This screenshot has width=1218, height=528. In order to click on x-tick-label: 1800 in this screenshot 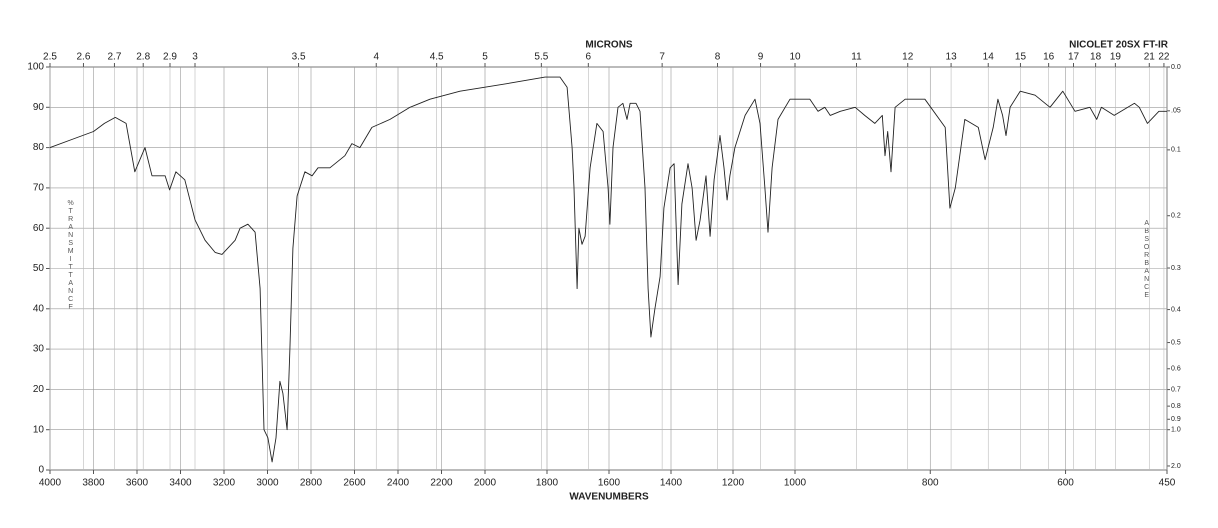, I will do `click(547, 483)`.